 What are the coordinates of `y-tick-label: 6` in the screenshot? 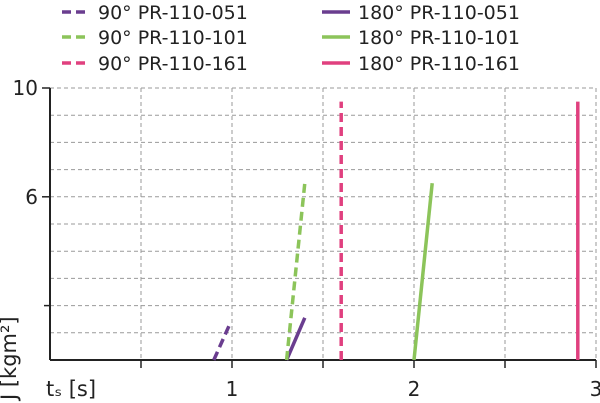 It's located at (31, 197).